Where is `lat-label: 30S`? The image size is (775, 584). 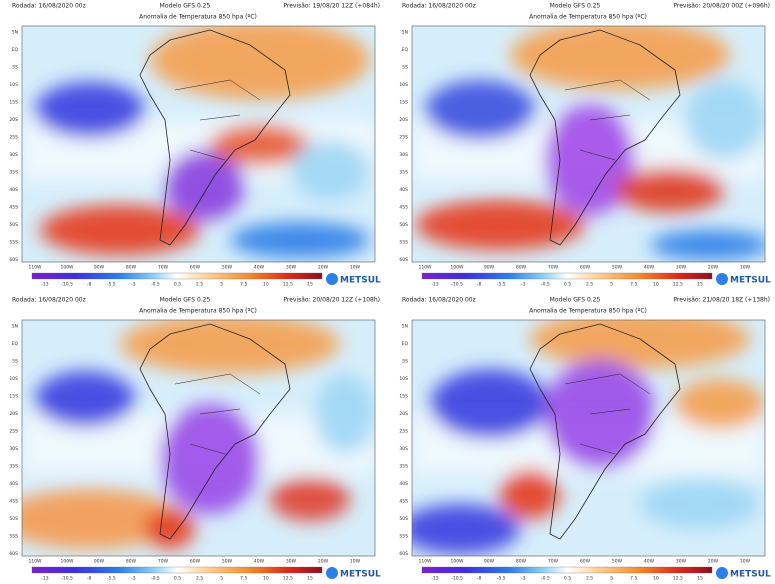 lat-label: 30S is located at coordinates (403, 155).